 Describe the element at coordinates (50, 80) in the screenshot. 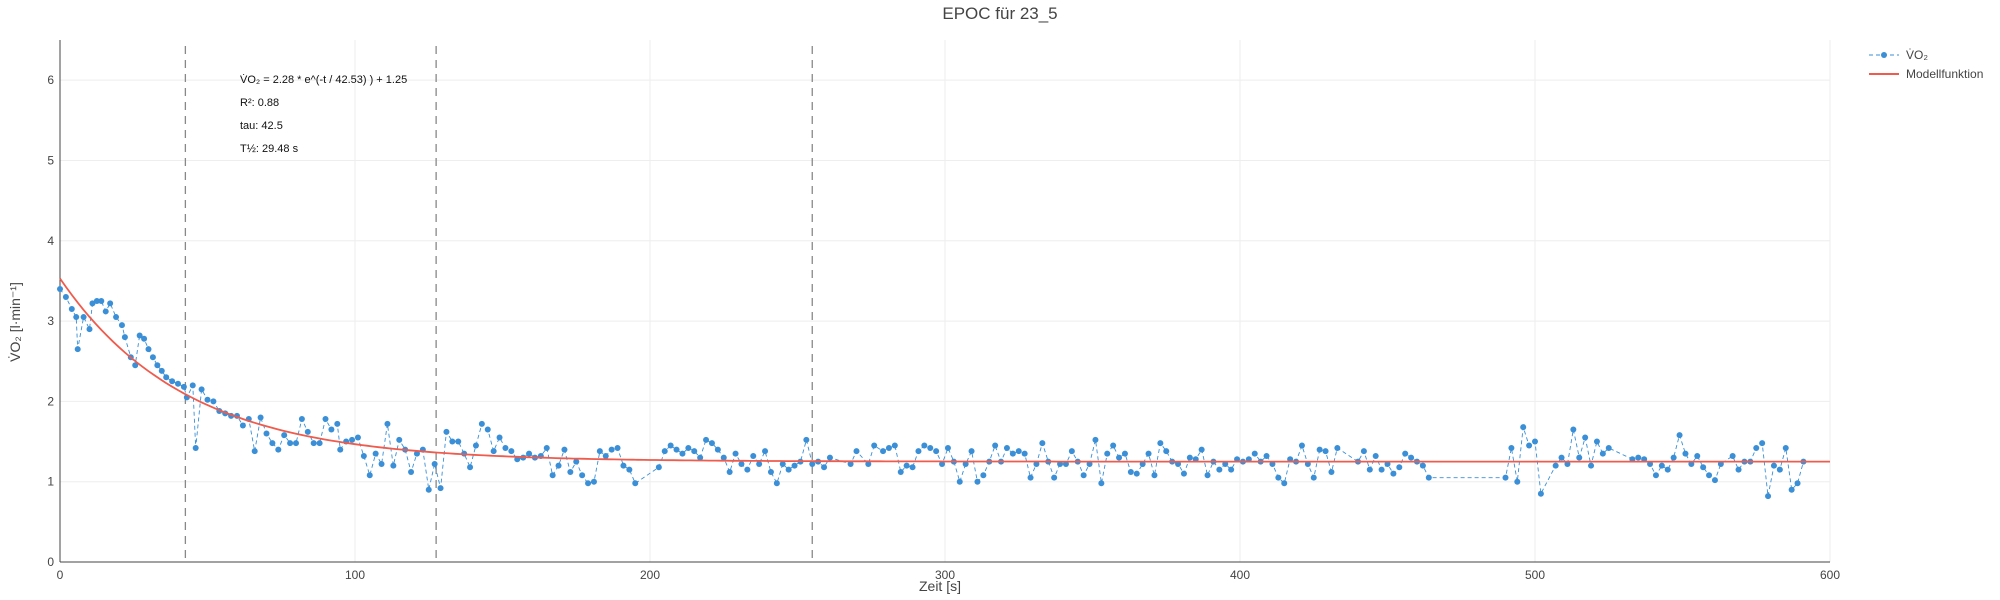

I see `y-tick-label: 6` at that location.